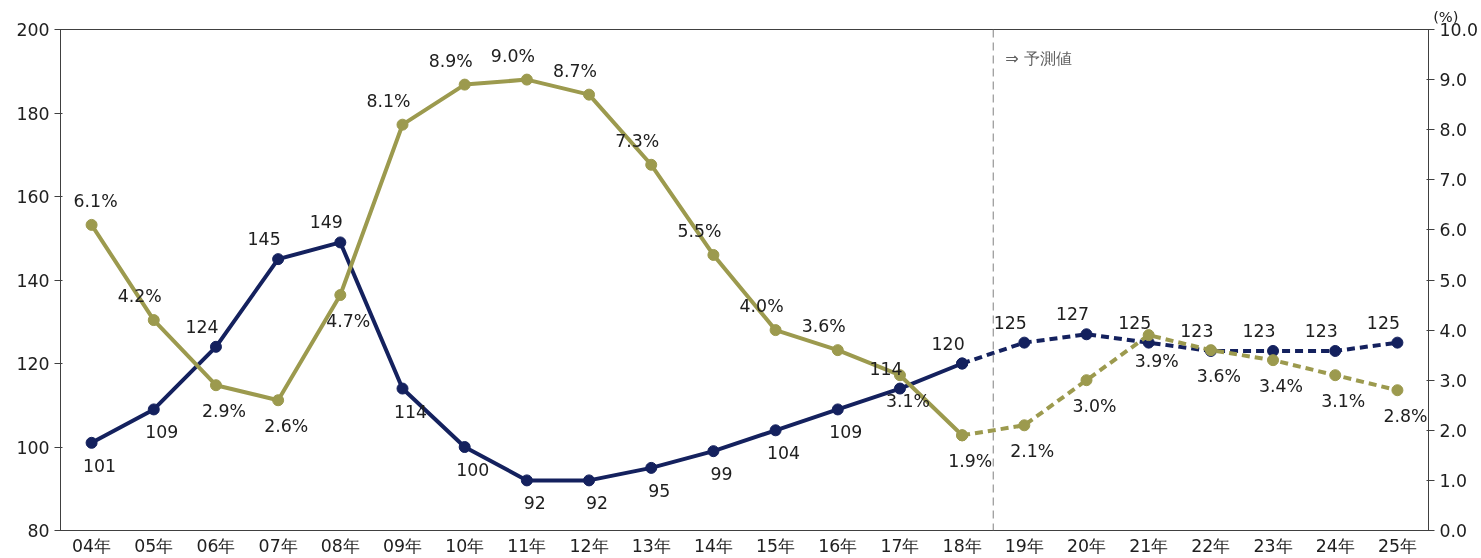 The width and height of the screenshot is (1481, 558). Describe the element at coordinates (348, 321) in the screenshot. I see `data-label: 4.7%` at that location.